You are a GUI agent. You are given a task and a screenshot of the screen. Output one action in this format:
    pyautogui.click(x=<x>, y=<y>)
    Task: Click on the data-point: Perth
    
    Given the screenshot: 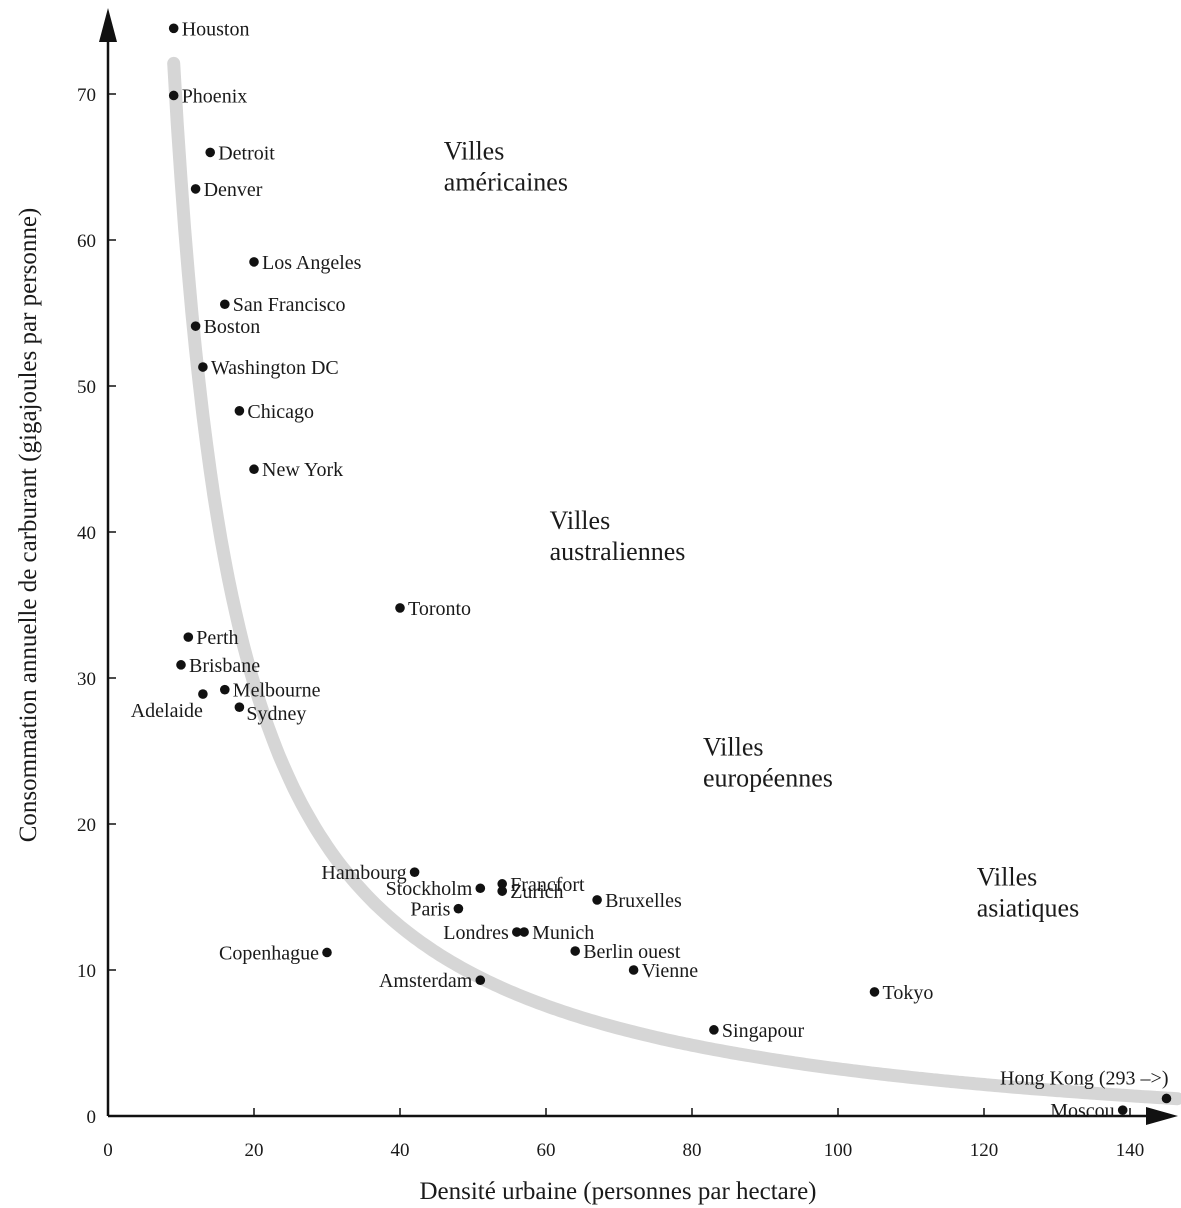 What is the action you would take?
    pyautogui.click(x=211, y=638)
    